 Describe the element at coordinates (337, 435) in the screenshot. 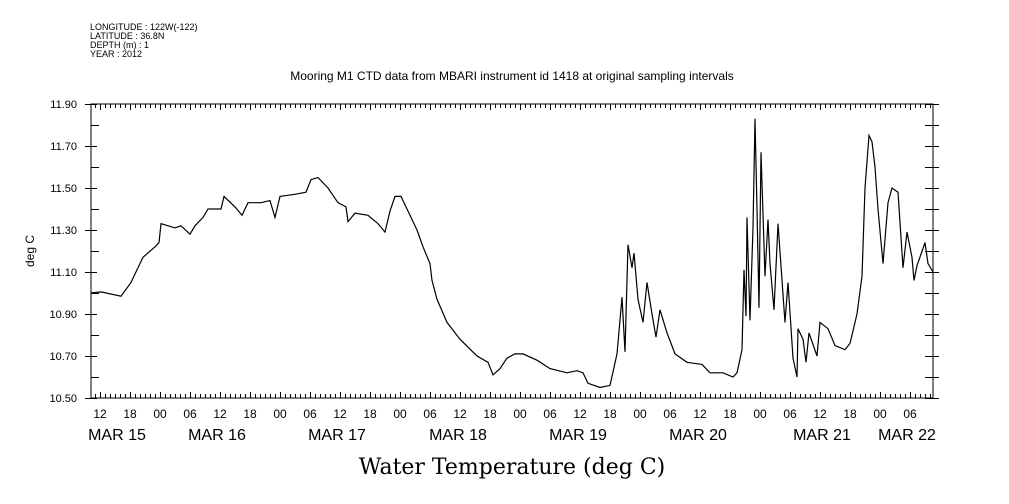

I see `x-date-label: MAR 17` at that location.